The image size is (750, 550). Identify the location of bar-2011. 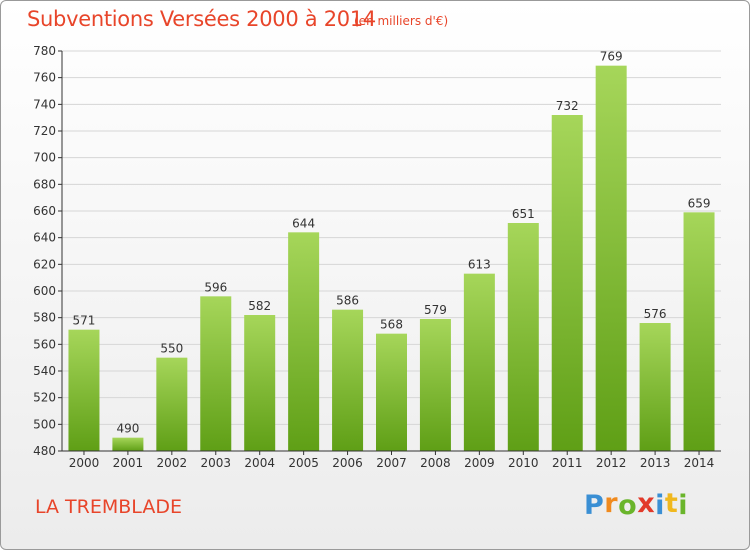
(567, 283).